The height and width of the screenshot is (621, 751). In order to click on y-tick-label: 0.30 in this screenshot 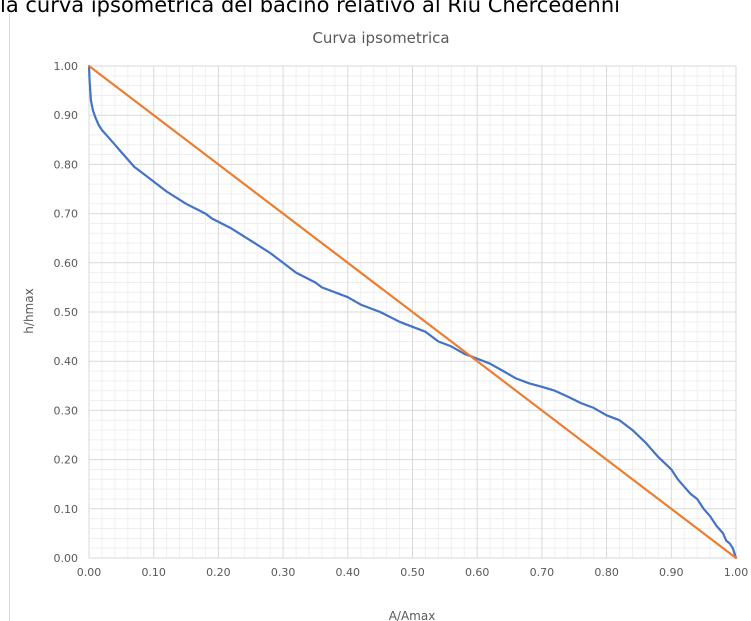, I will do `click(66, 410)`.